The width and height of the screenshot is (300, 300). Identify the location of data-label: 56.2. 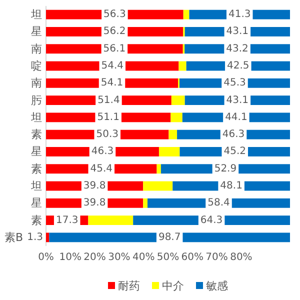
(114, 32).